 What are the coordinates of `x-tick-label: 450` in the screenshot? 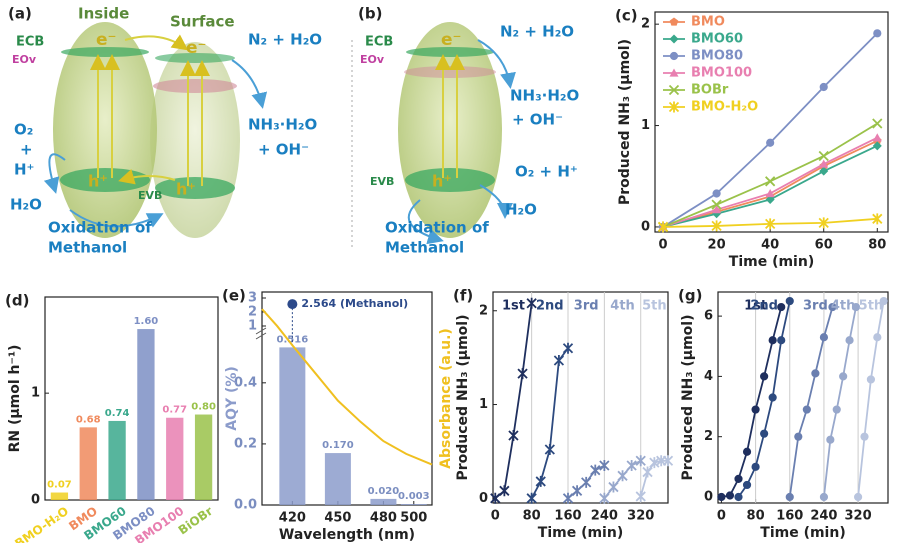 It's located at (337, 518).